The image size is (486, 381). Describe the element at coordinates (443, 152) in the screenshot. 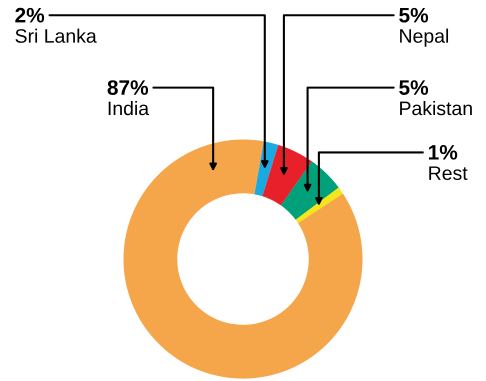

I see `data-label: 1%` at that location.